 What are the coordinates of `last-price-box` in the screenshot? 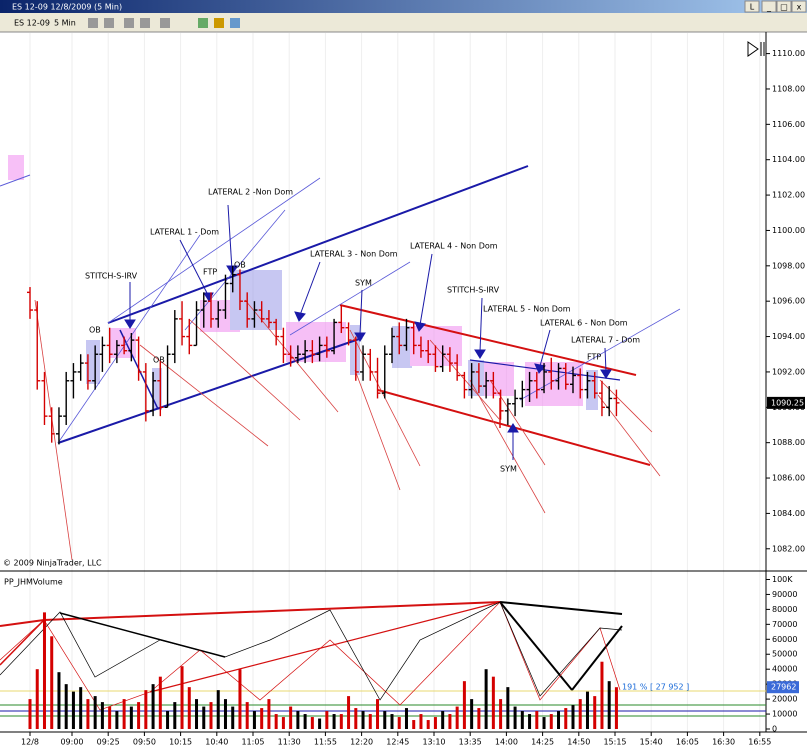 It's located at (786, 402).